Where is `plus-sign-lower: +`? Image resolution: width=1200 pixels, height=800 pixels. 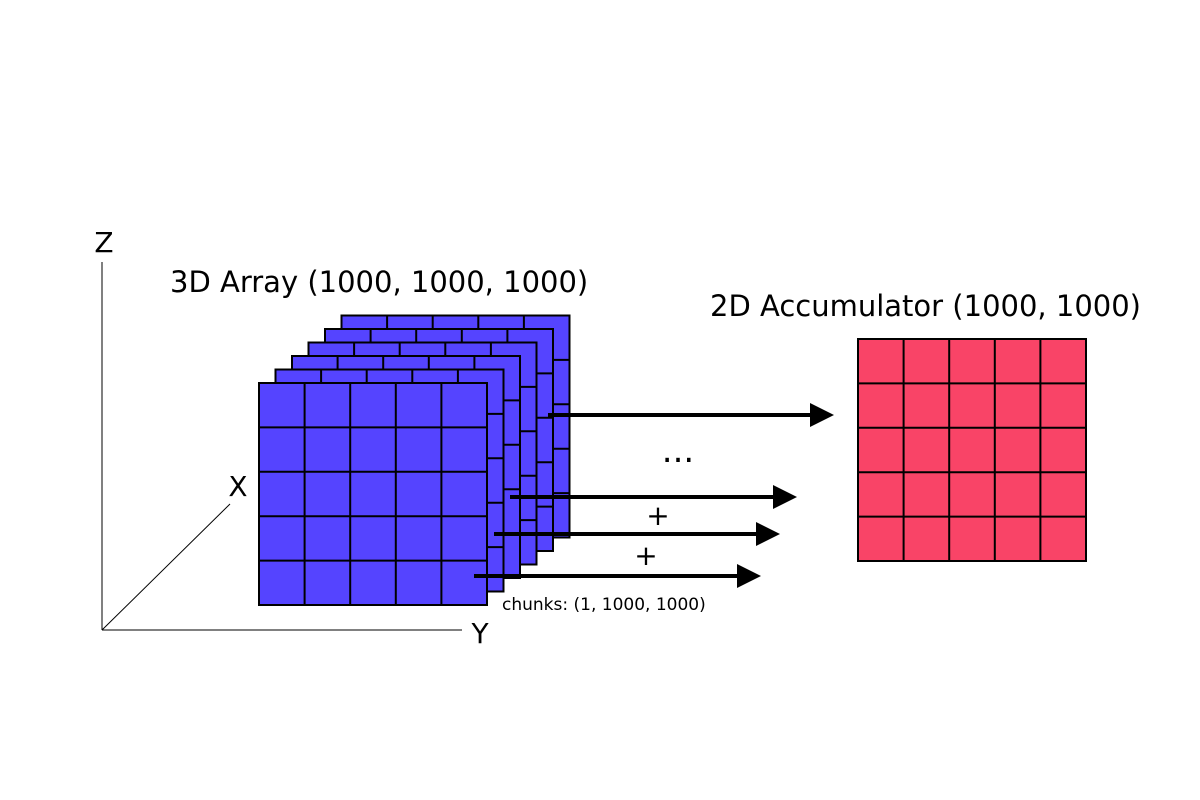 plus-sign-lower: + is located at coordinates (645, 555).